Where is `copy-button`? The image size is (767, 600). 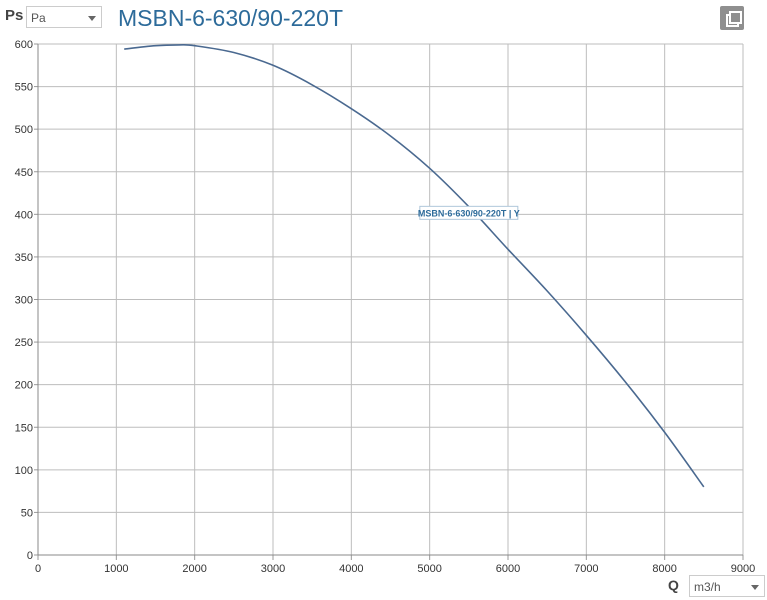 copy-button is located at coordinates (732, 18).